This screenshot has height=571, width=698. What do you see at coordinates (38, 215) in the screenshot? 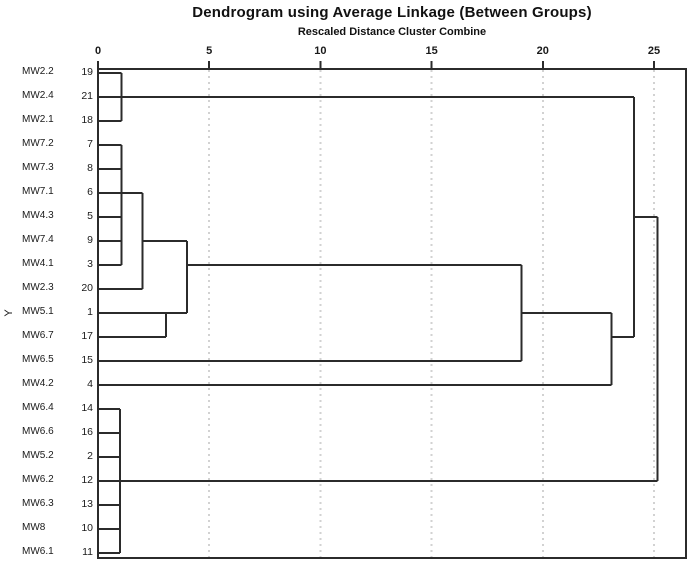
I see `case-label: MW4.3` at bounding box center [38, 215].